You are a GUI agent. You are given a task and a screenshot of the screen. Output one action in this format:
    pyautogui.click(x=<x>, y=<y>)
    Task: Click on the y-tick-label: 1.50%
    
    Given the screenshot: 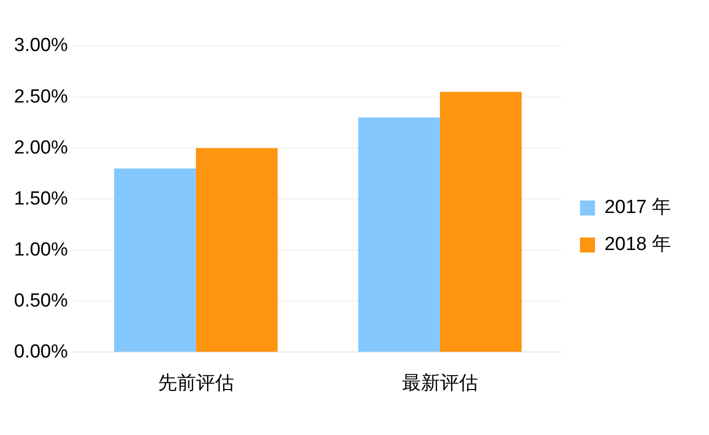 What is the action you would take?
    pyautogui.click(x=41, y=199)
    